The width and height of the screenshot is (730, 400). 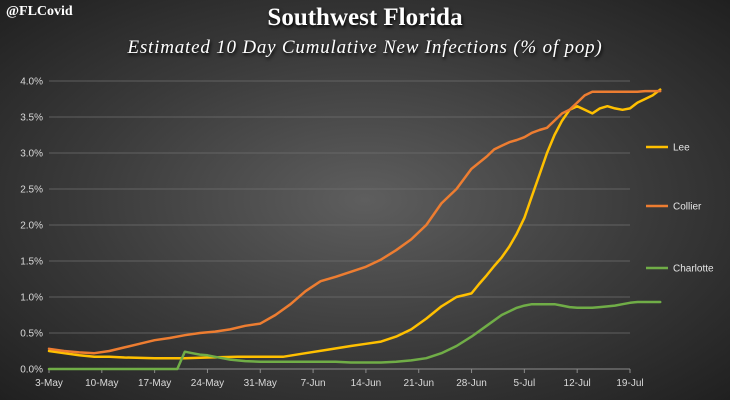 I want to click on legend-label-collier: Collier, so click(x=687, y=207).